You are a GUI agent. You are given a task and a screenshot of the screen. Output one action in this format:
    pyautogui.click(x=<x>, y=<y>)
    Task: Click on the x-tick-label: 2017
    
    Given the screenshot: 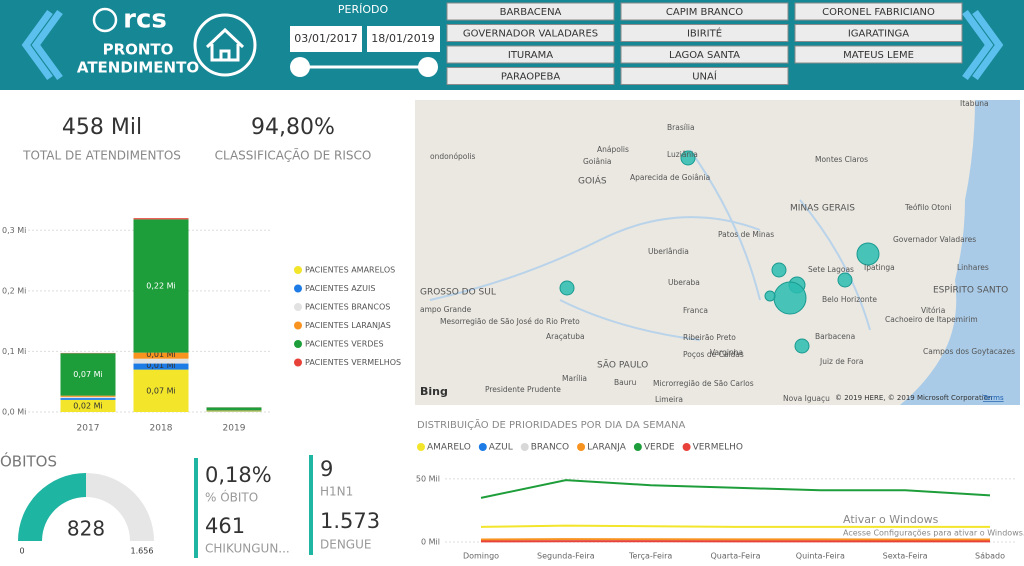 What is the action you would take?
    pyautogui.click(x=88, y=429)
    